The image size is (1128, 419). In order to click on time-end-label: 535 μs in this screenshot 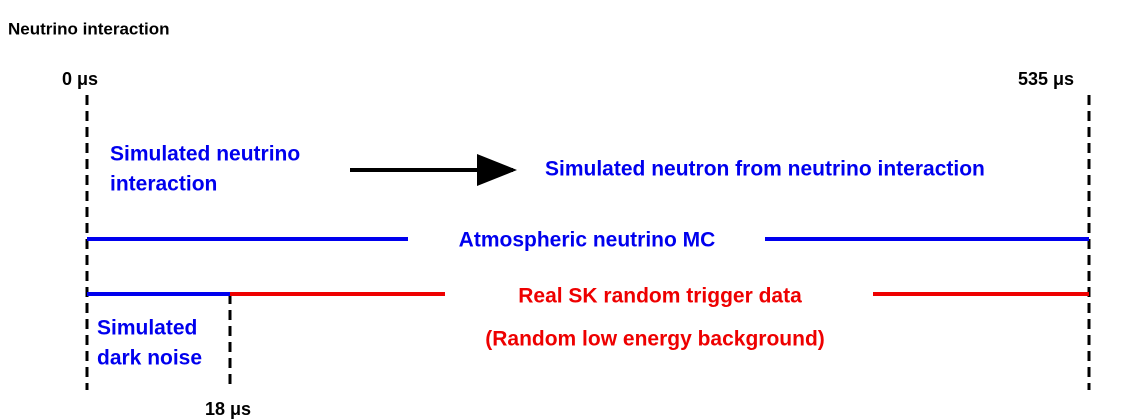, I will do `click(1046, 79)`.